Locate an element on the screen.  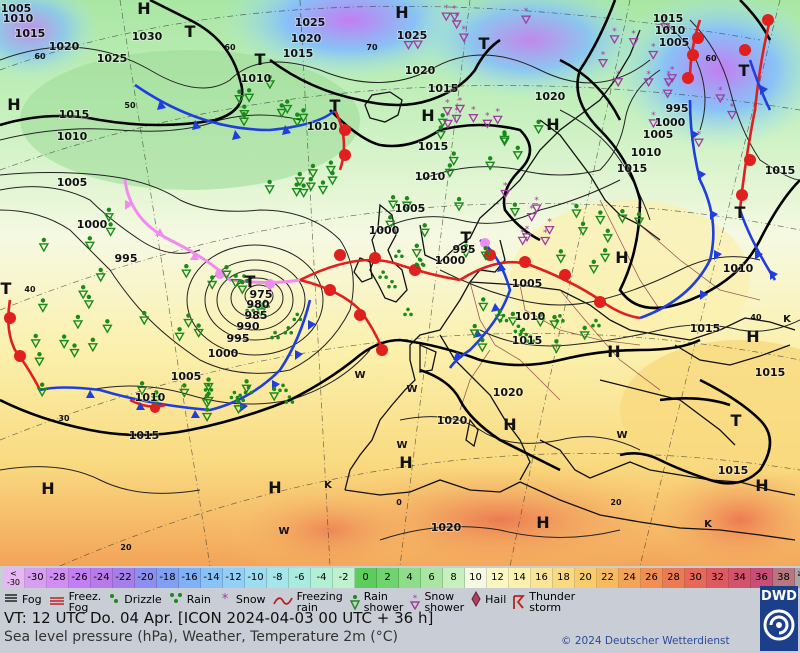
scale-cell: 32 is located at coordinates (718, 578).